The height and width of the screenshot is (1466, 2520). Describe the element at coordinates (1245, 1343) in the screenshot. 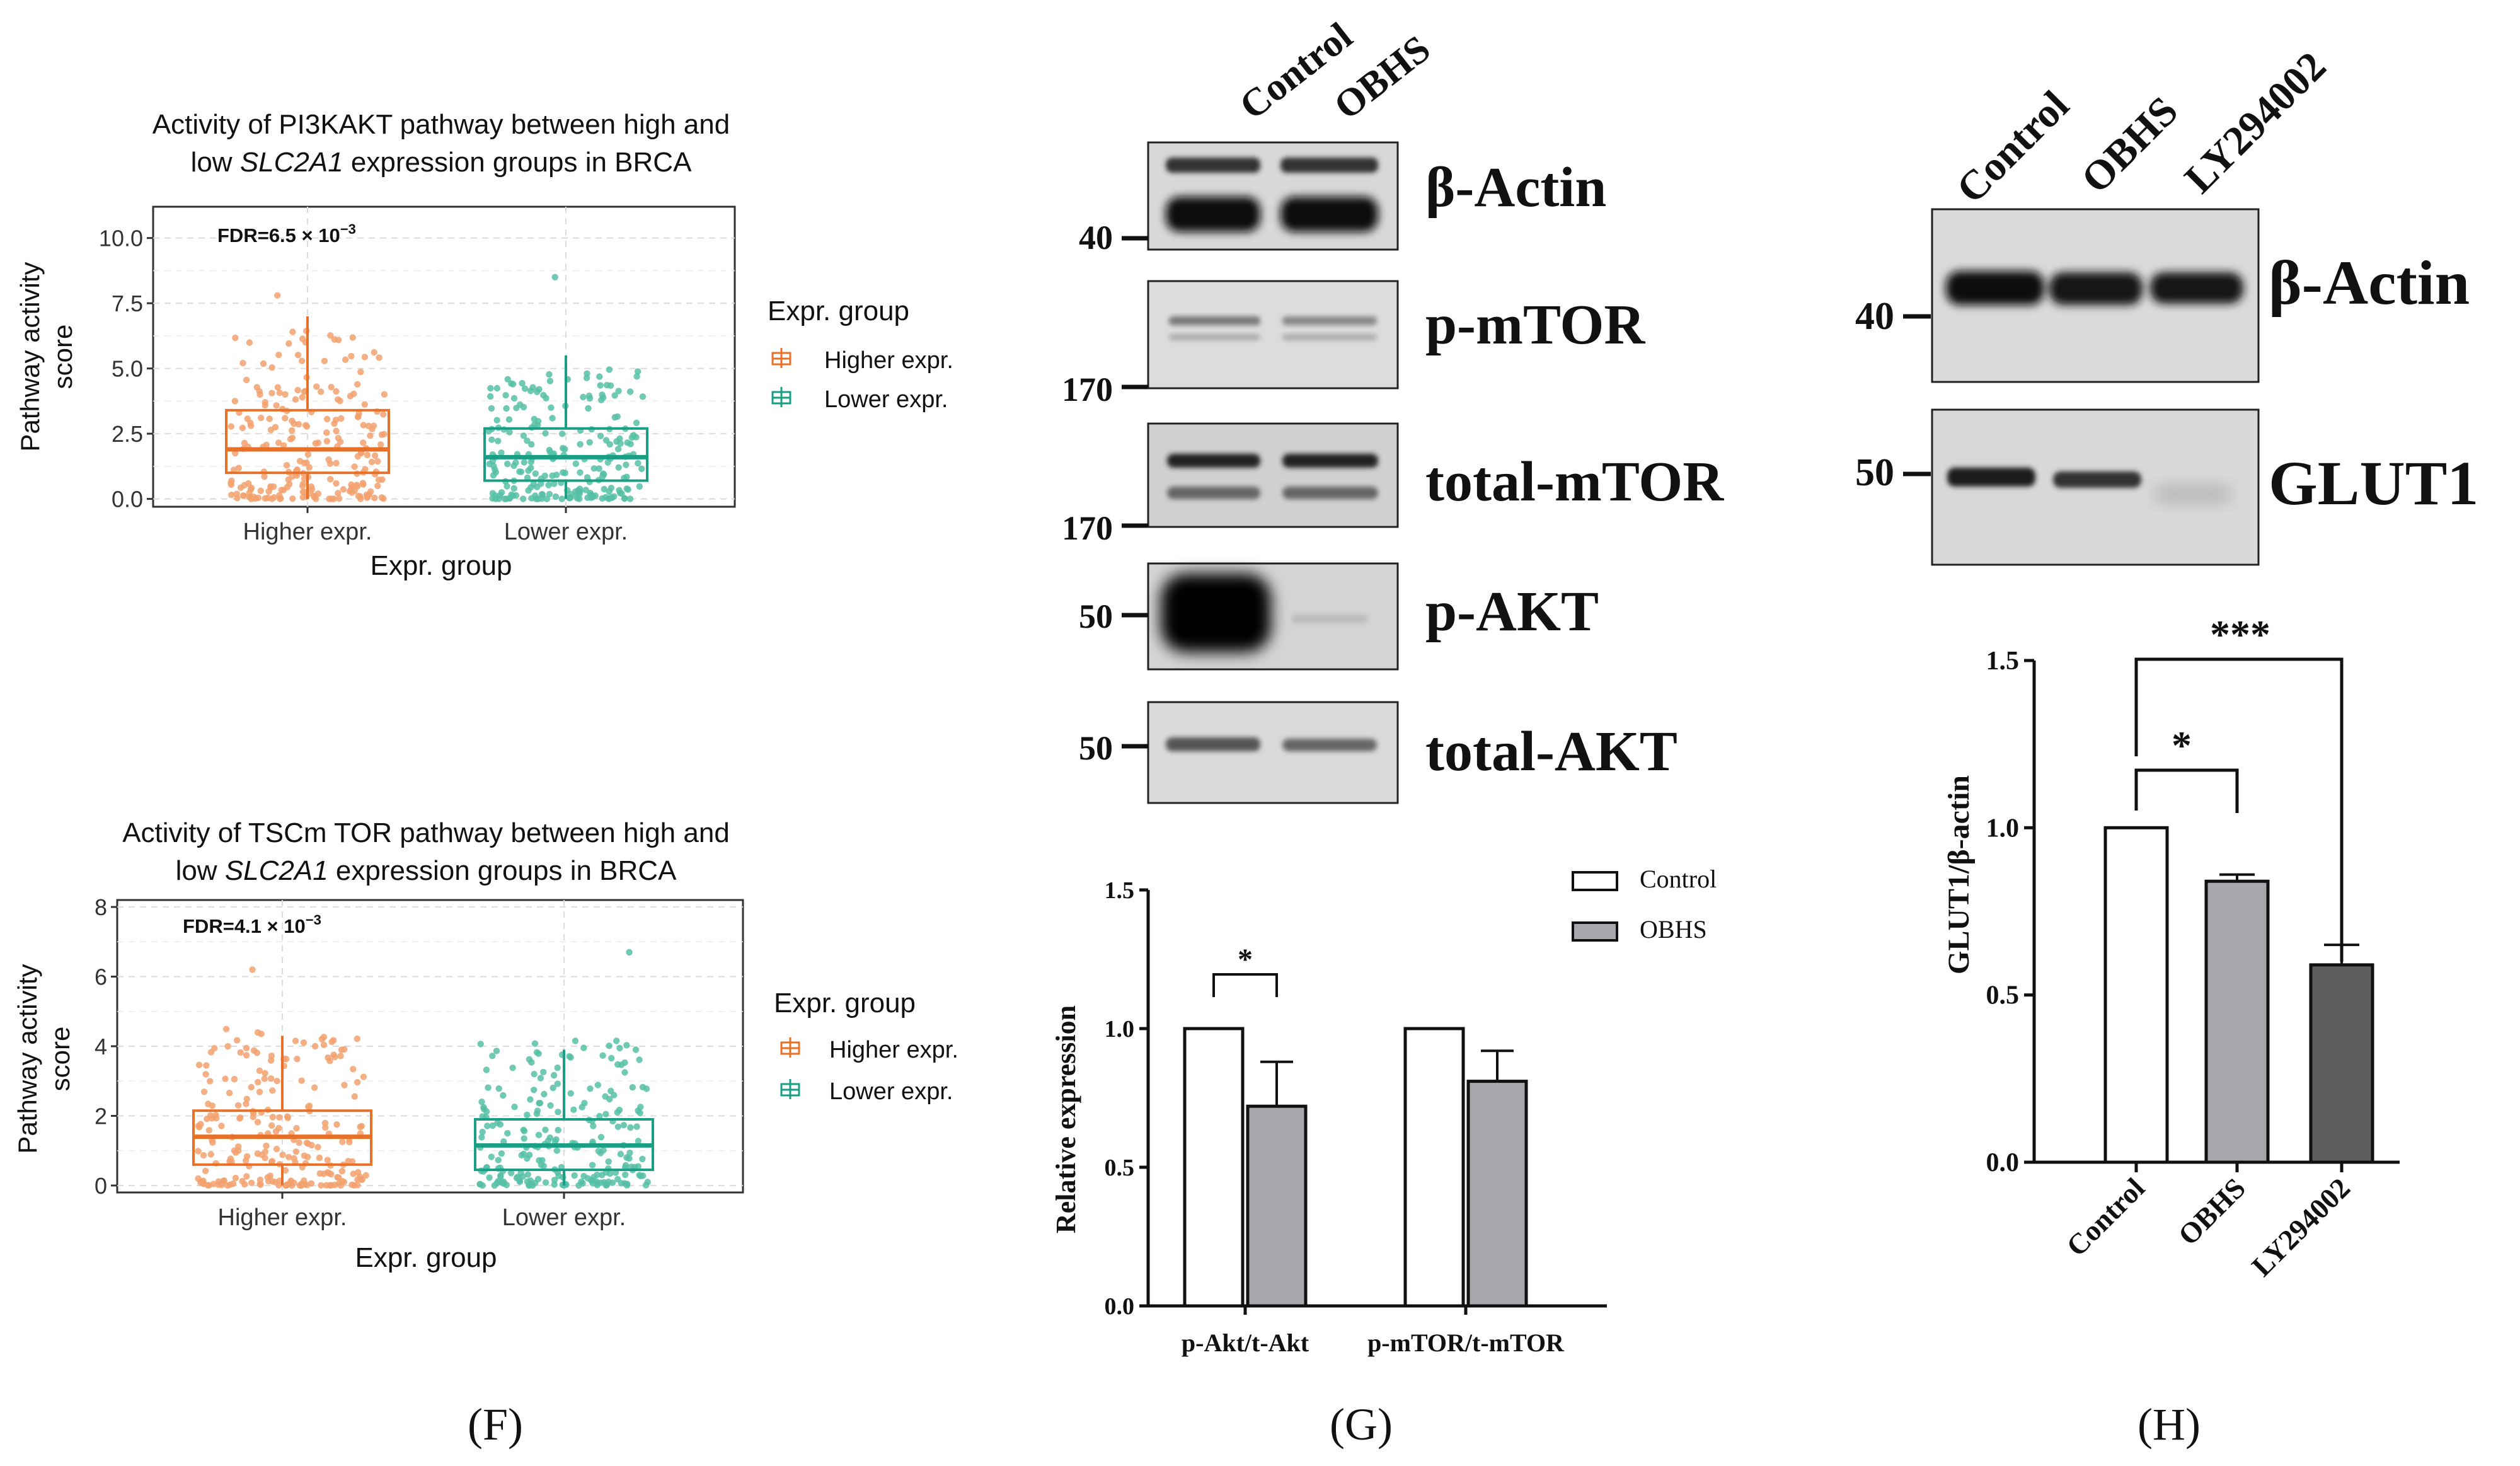

I see `x-tick-label: p-Akt/t-Akt` at that location.